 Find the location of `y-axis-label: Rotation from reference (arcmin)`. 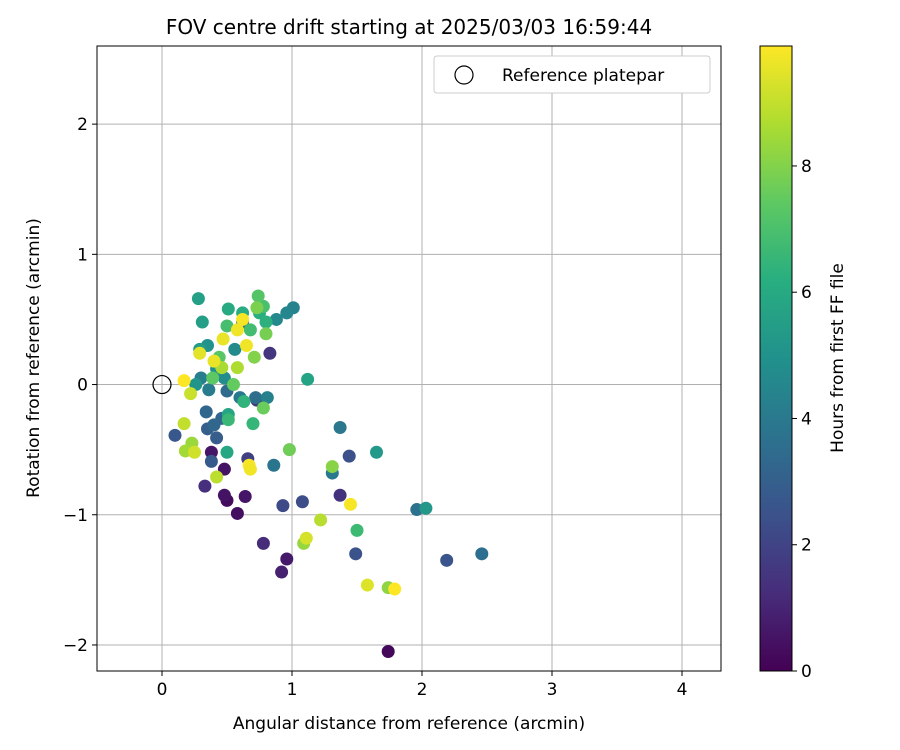

y-axis-label: Rotation from reference (arcmin) is located at coordinates (34, 358).